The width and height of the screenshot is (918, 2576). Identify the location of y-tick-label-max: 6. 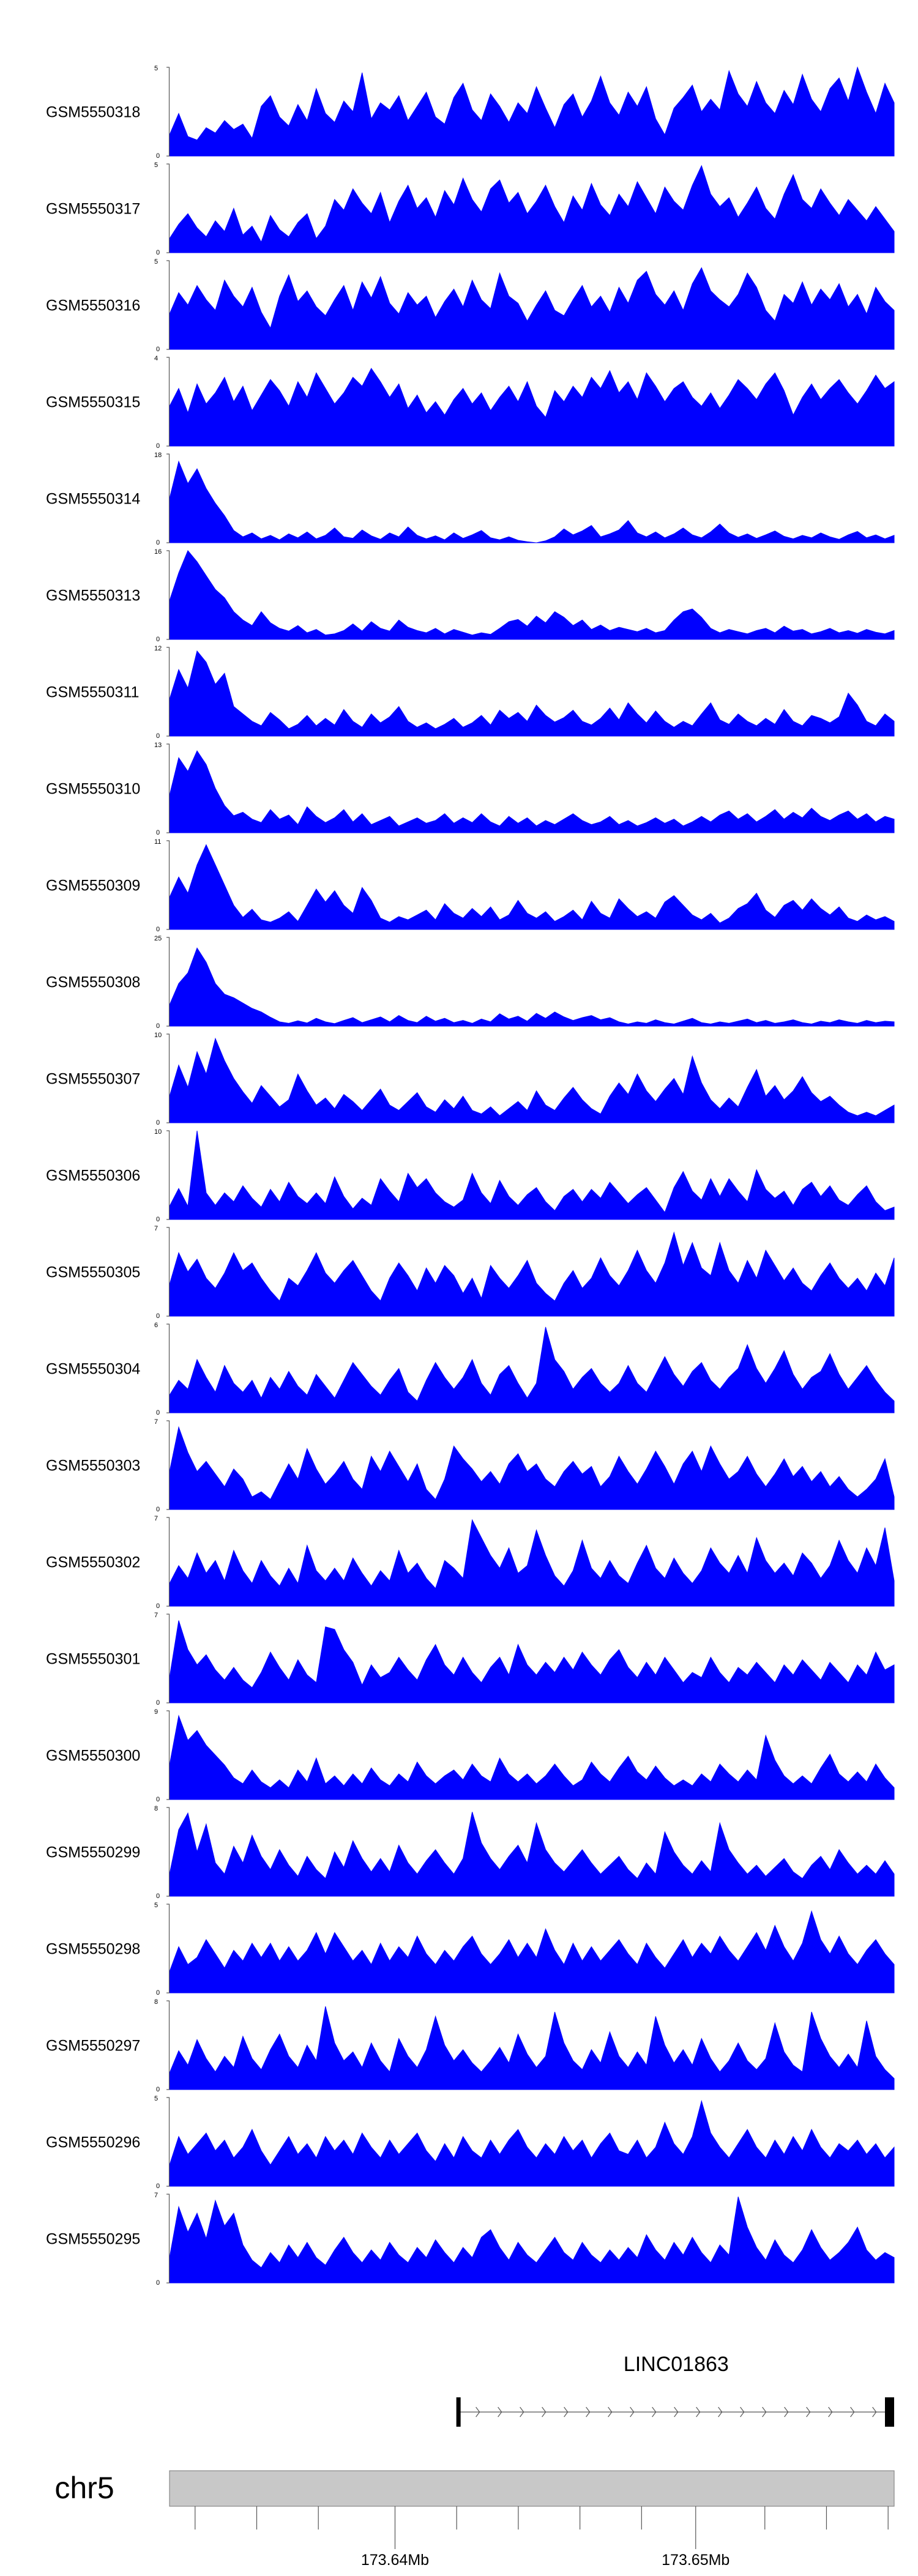
(156, 1326).